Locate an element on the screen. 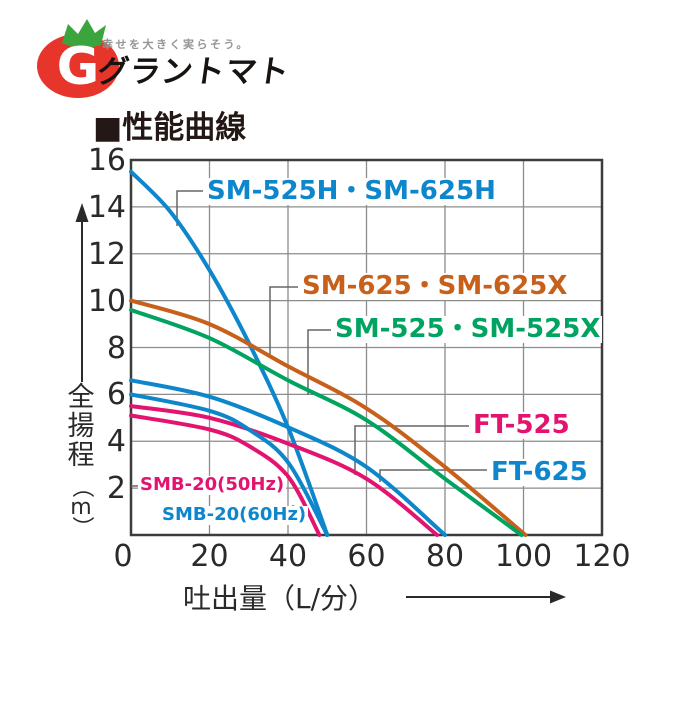  series-label-ft525: FT-525 is located at coordinates (521, 425).